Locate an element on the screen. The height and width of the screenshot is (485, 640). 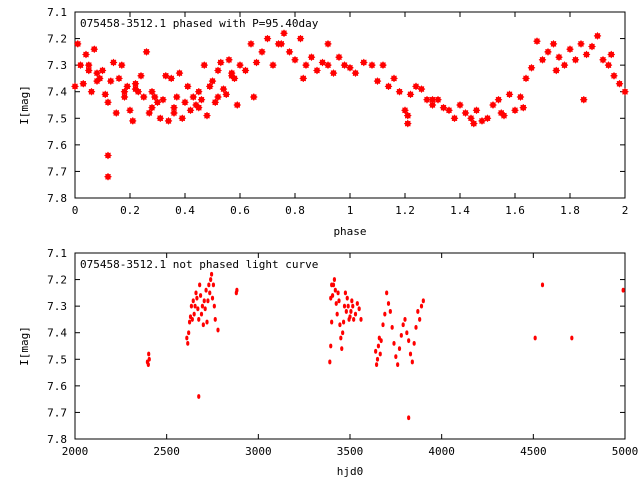
chart-title: 075458-3512.1 not phased light curve is located at coordinates (199, 264).